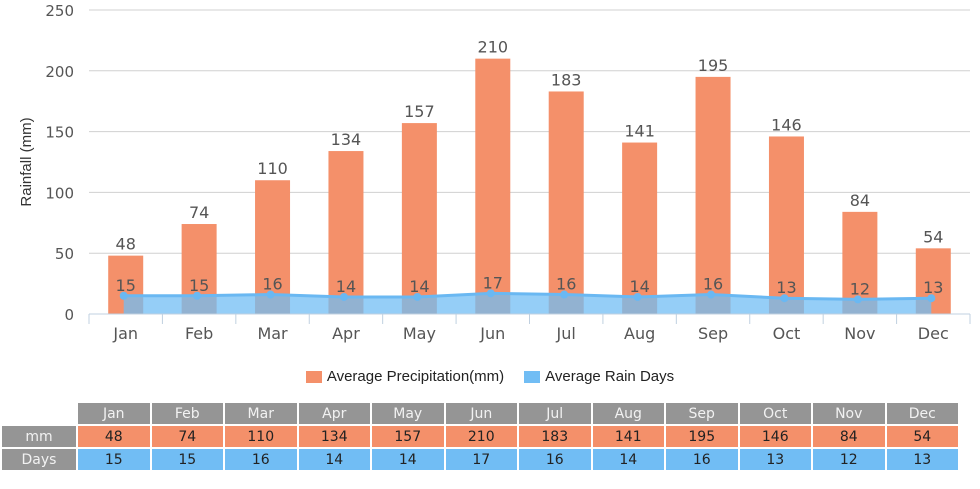 This screenshot has height=489, width=980. I want to click on legend-item-precipitation: Average Precipitation(mm), so click(405, 376).